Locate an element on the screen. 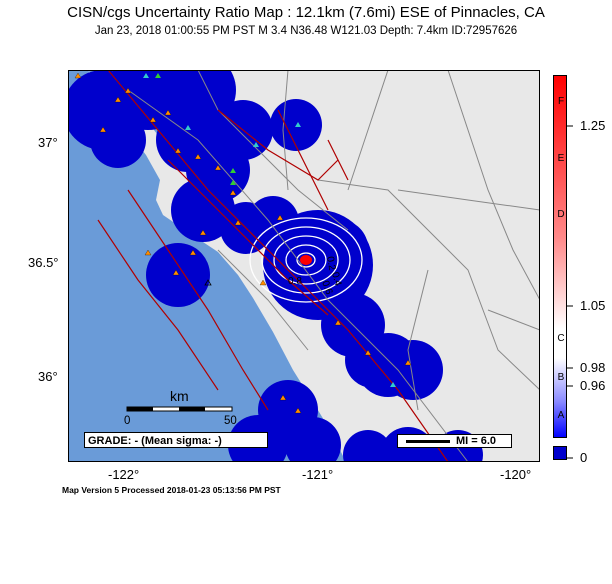  colorbar-value-1-05: 1.05 is located at coordinates (593, 305).